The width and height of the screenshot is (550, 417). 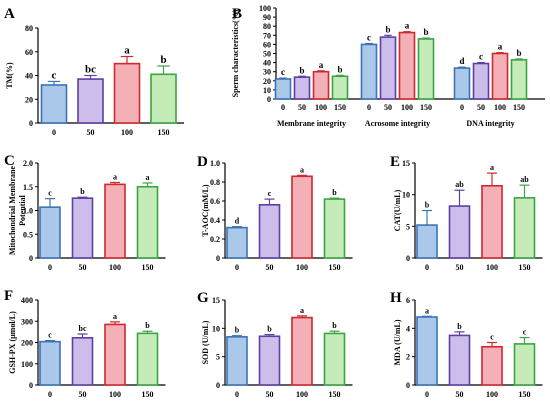 I want to click on y-tick-label: 2, so click(x=408, y=357).